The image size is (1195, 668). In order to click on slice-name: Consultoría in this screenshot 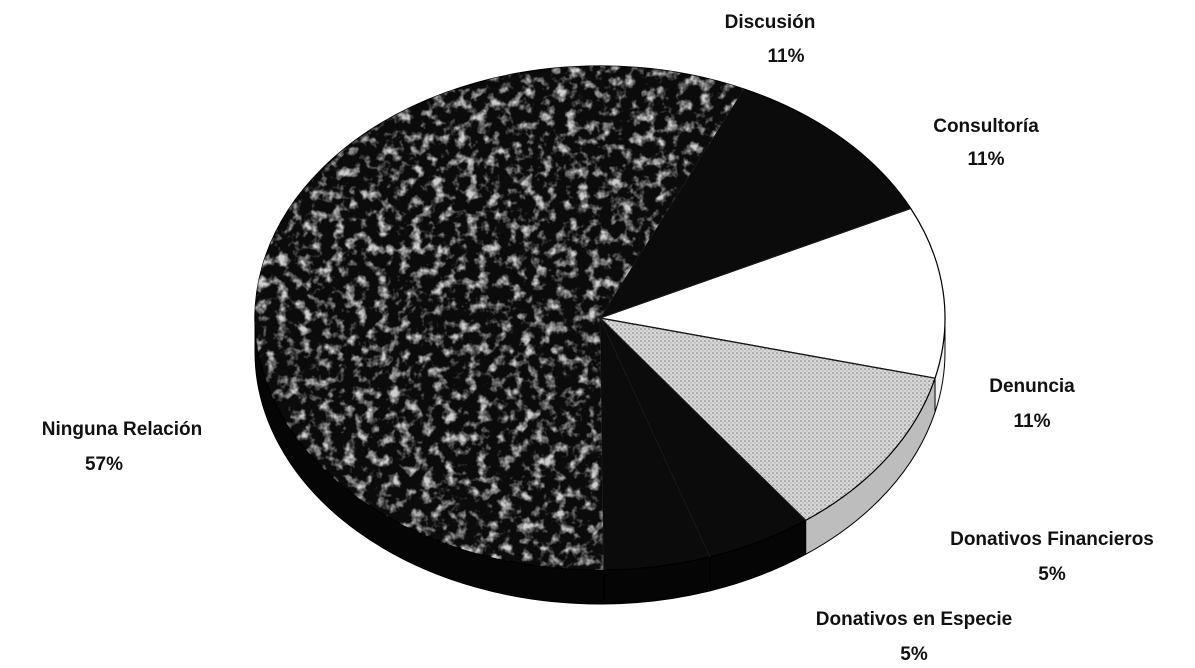, I will do `click(986, 126)`.